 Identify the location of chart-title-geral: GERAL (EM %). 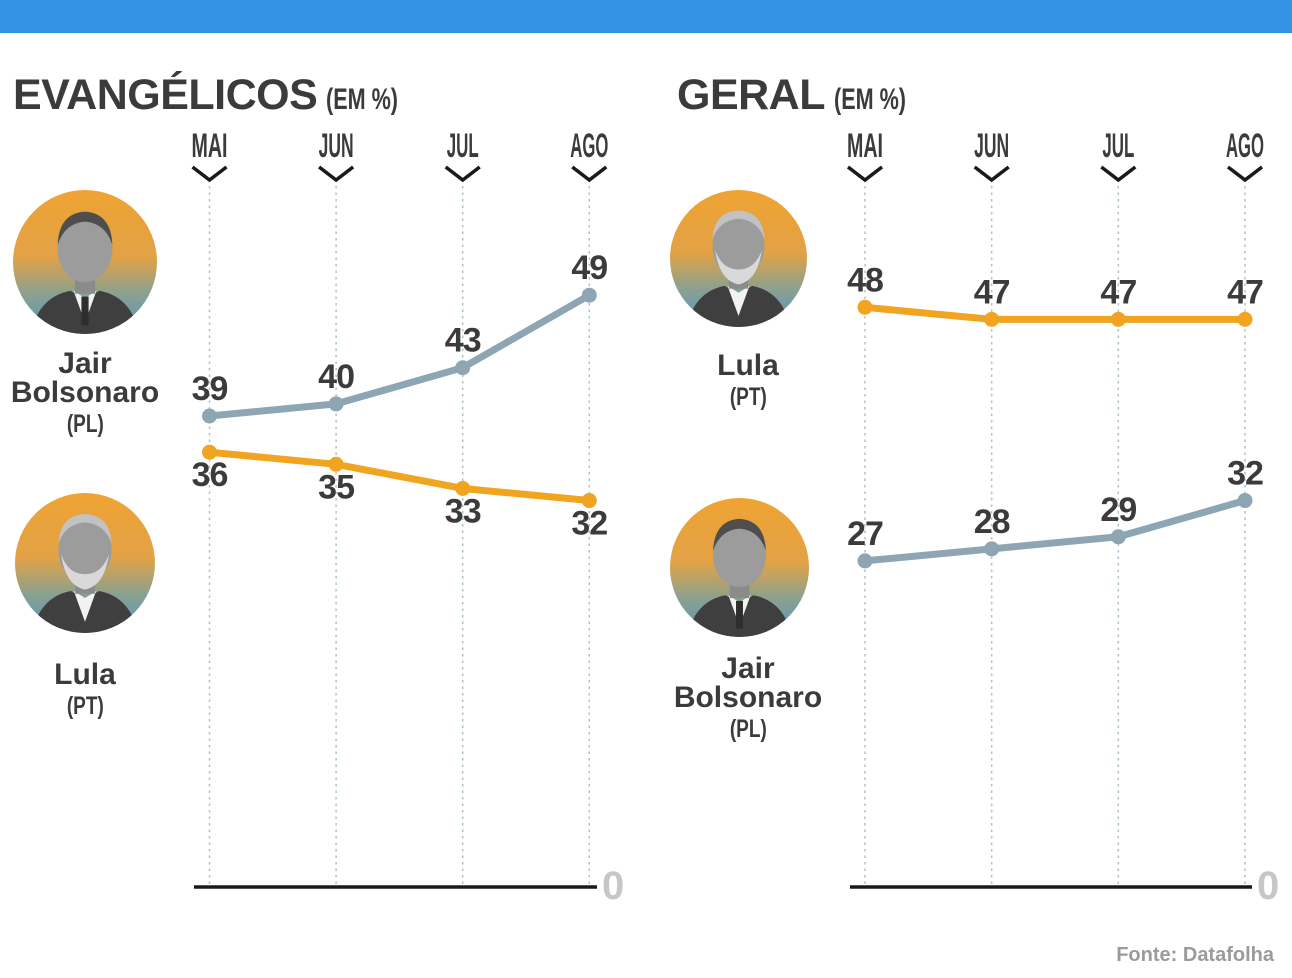
(805, 95).